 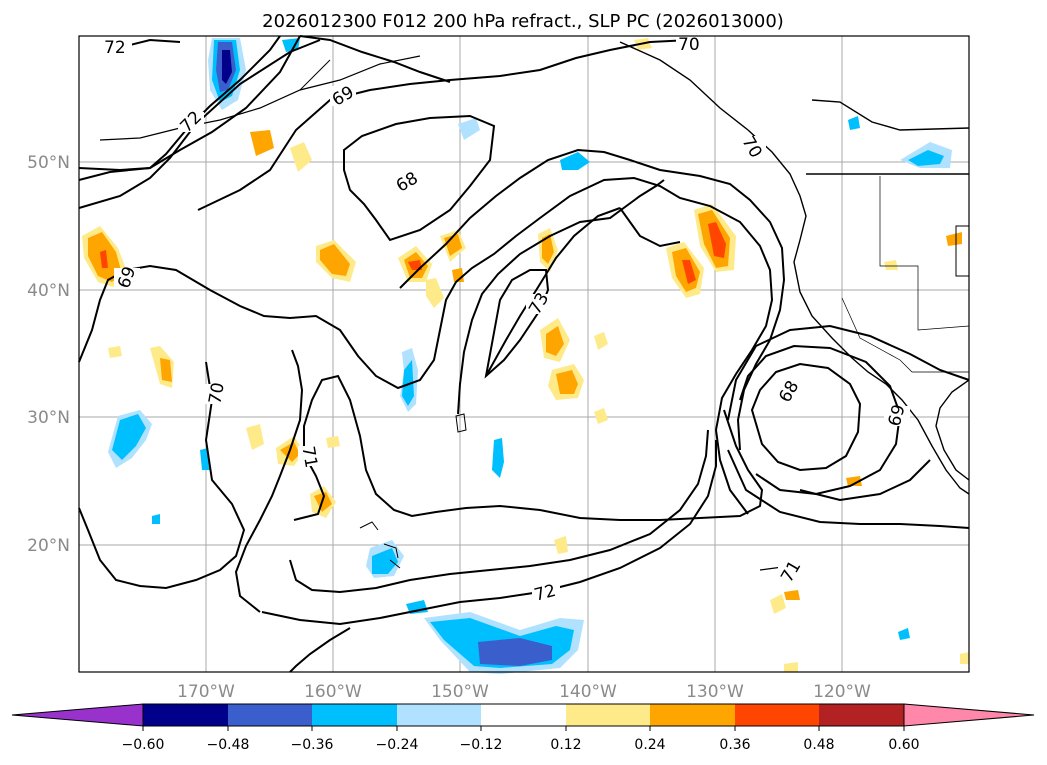 What do you see at coordinates (588, 692) in the screenshot?
I see `lon-label-140w: 140°W` at bounding box center [588, 692].